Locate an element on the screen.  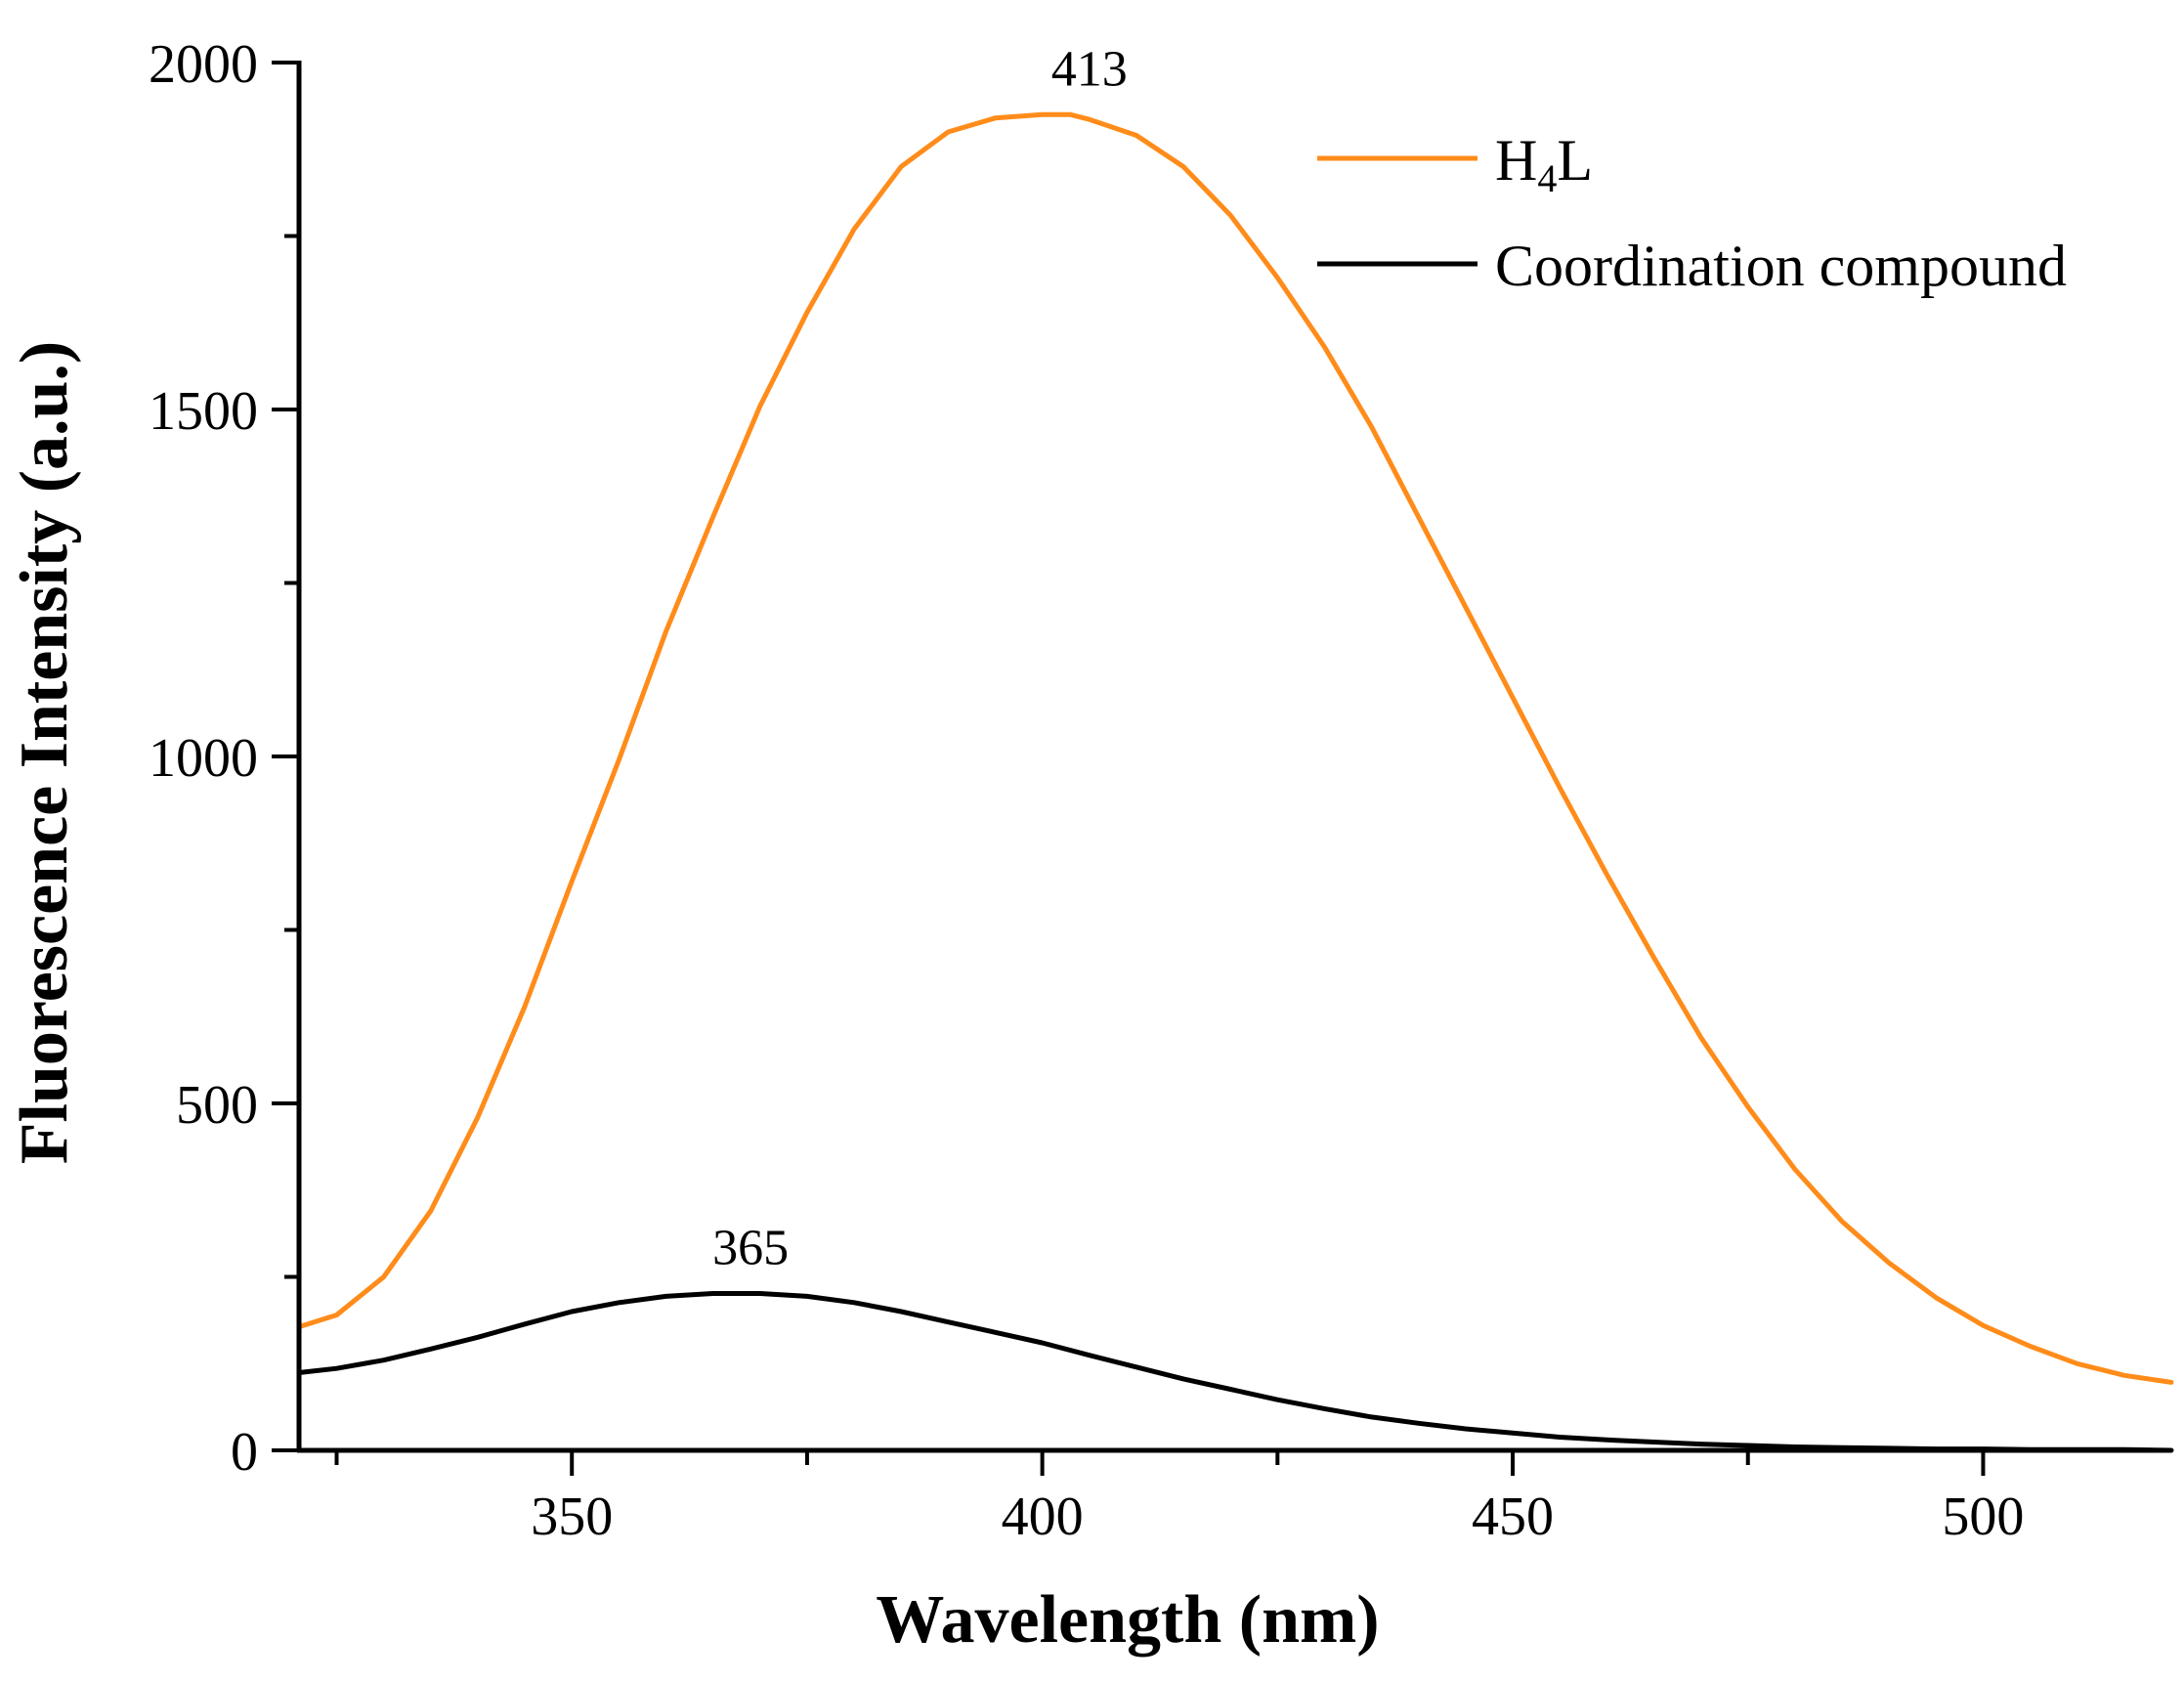
series-line-coordination-compound is located at coordinates (1235, 1372).